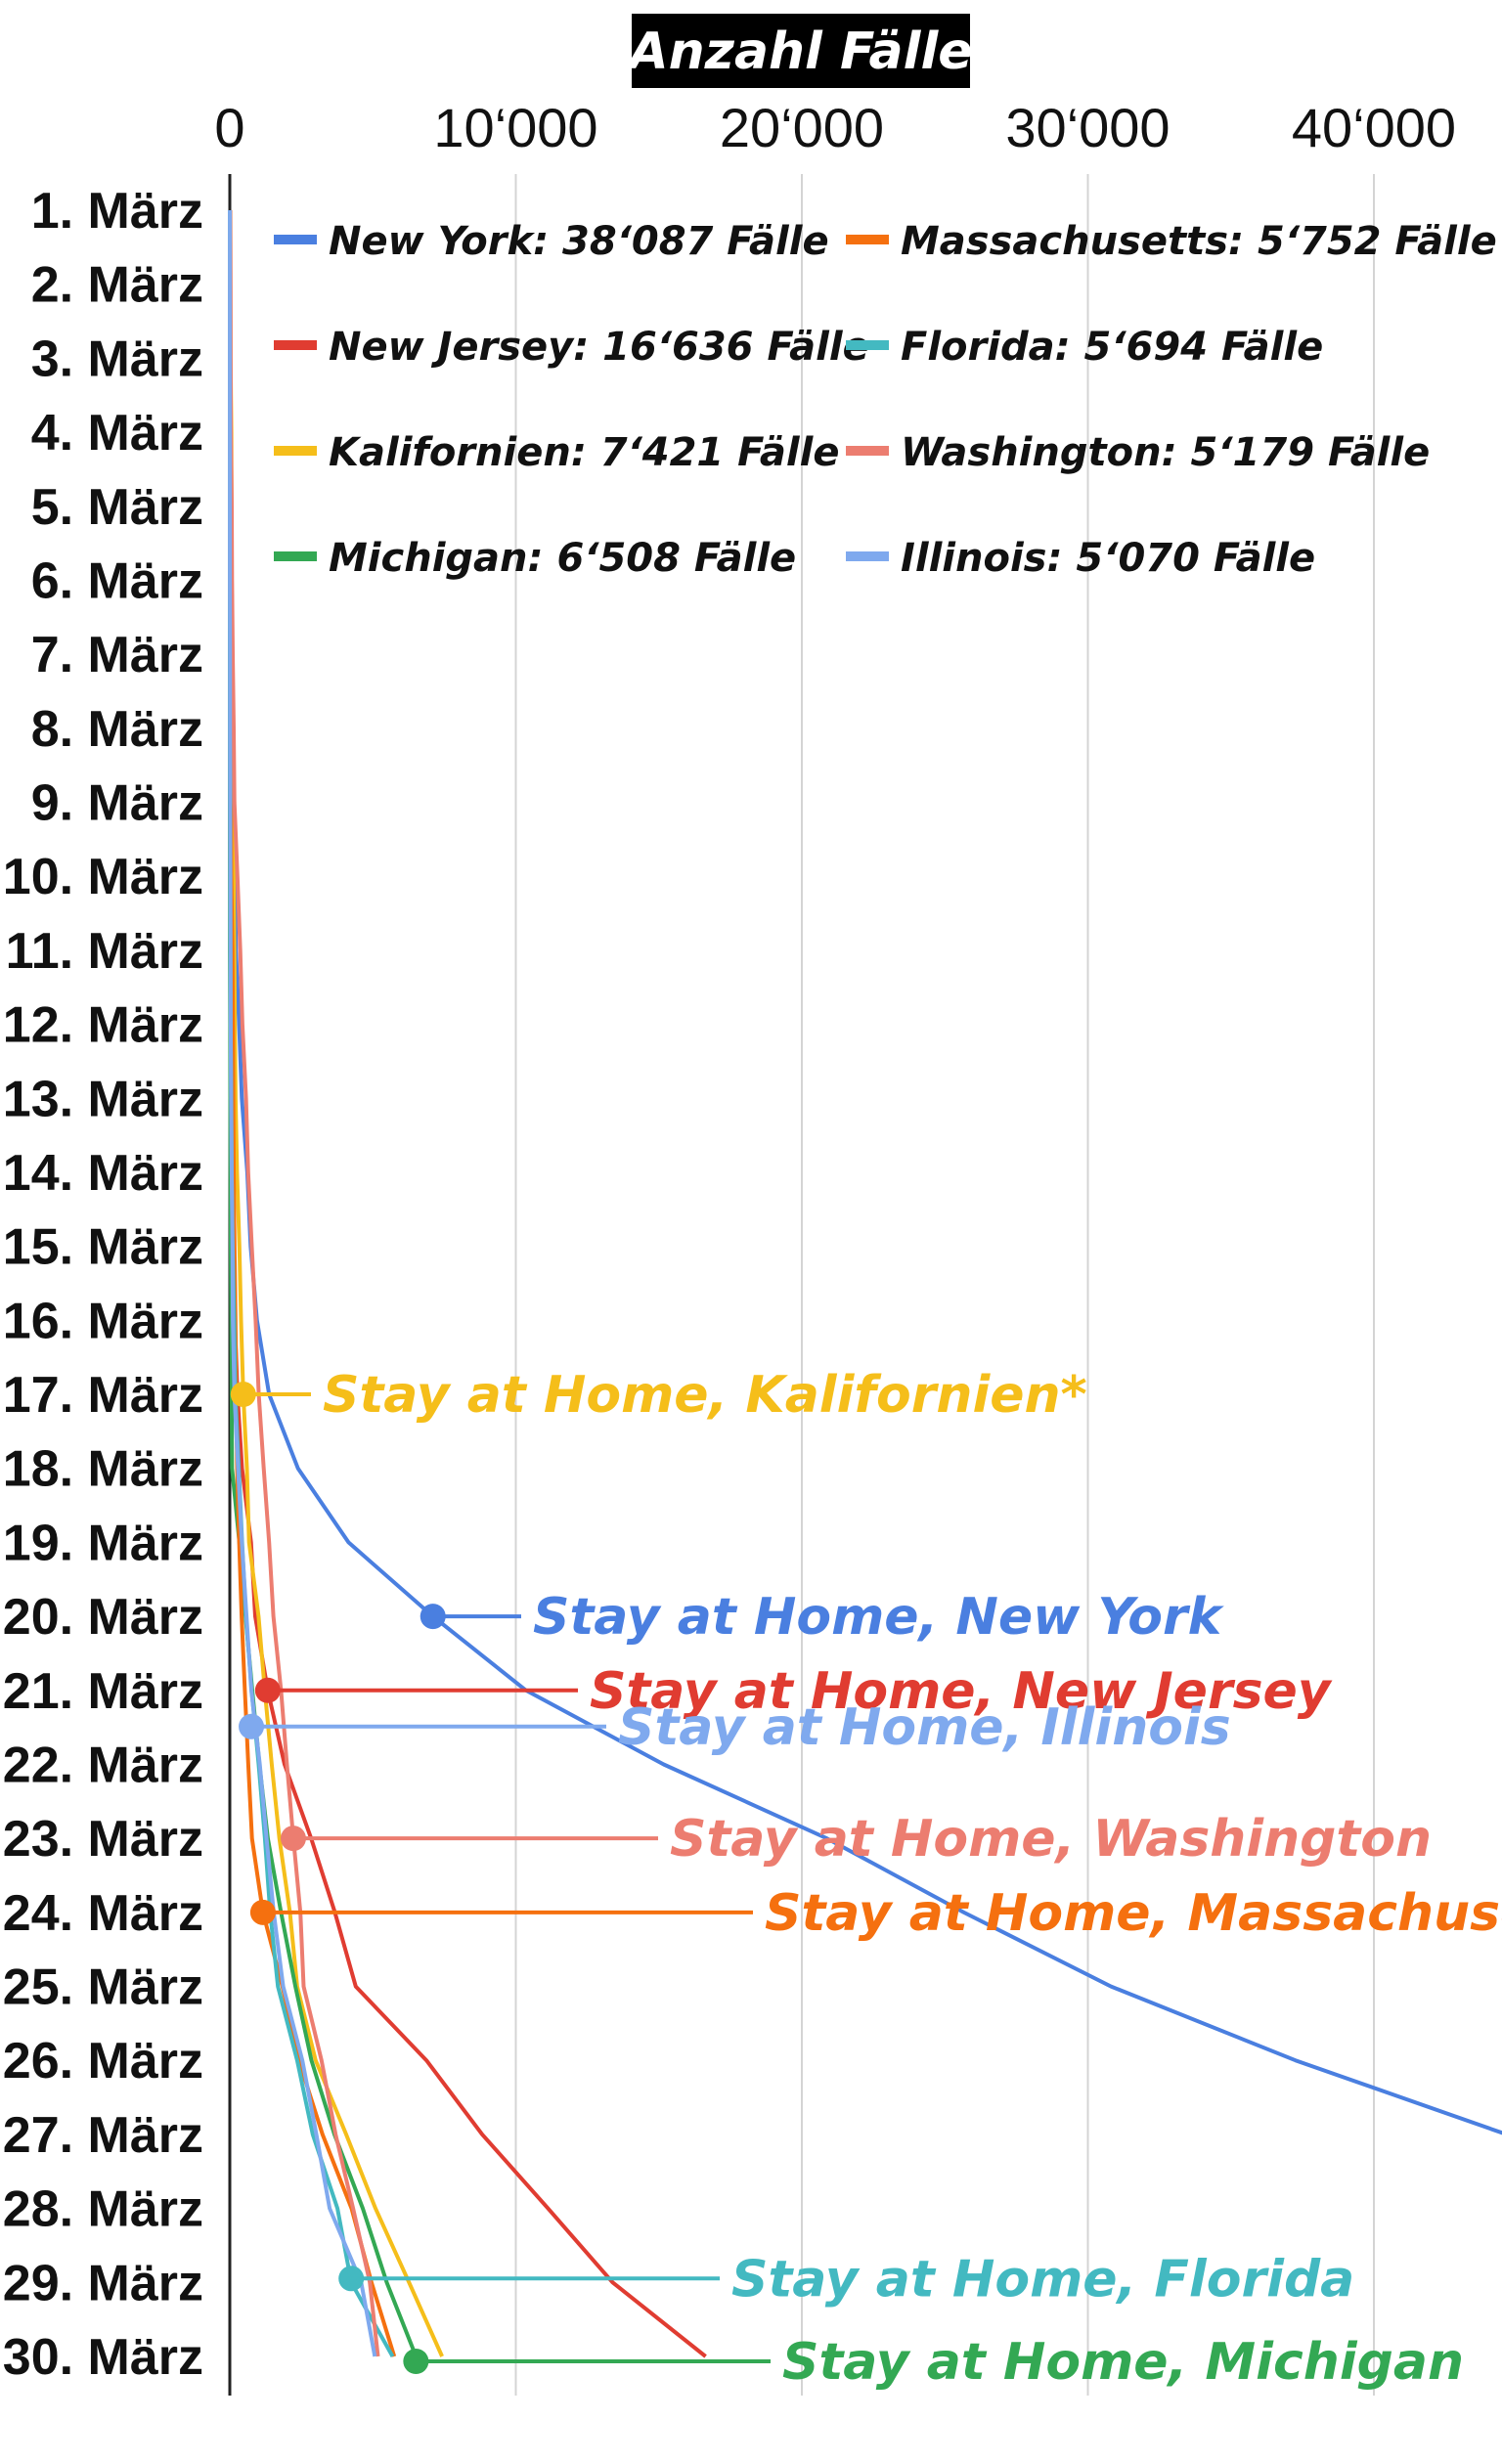 The height and width of the screenshot is (2464, 1502). What do you see at coordinates (1133, 1913) in the screenshot?
I see `annotation-label: Stay at Home, Massachusetts` at bounding box center [1133, 1913].